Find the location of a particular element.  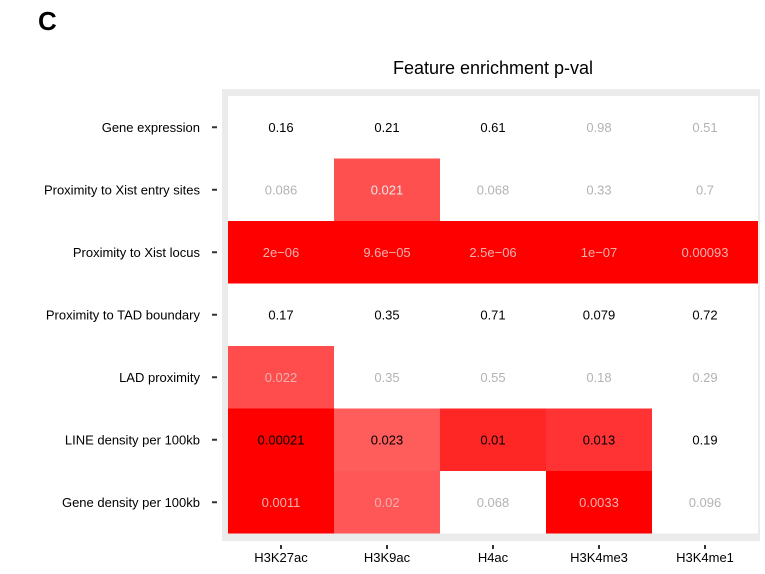

cell-label: 0.023 is located at coordinates (387, 439).